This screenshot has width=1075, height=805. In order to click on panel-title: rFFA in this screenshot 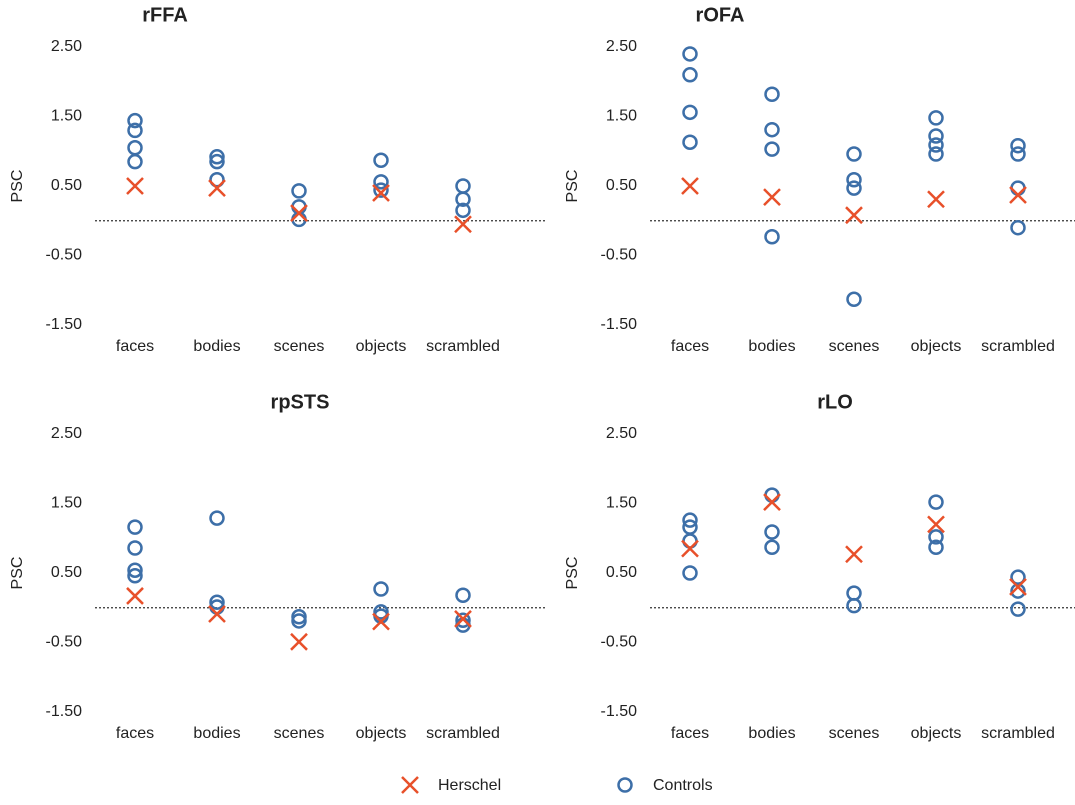, I will do `click(165, 15)`.